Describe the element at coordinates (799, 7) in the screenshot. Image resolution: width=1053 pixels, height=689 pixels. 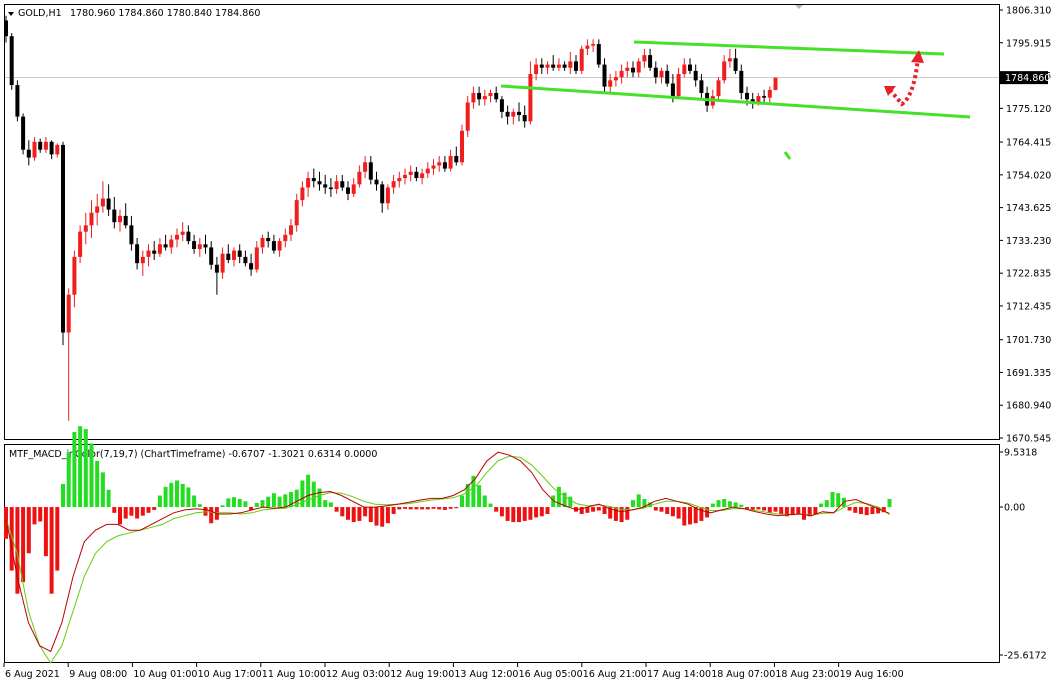
I see `chart-shift-marker` at that location.